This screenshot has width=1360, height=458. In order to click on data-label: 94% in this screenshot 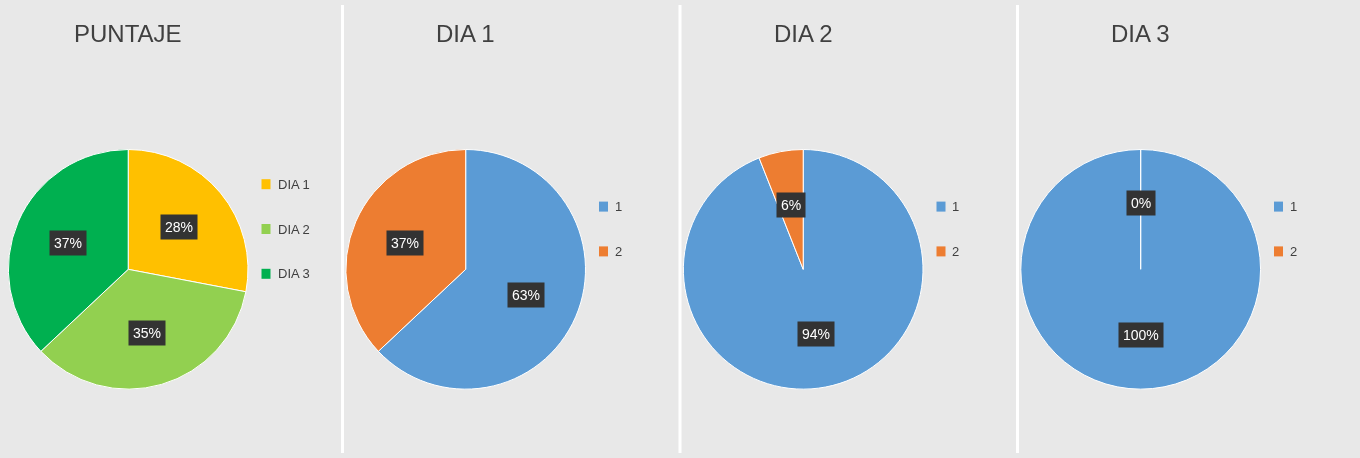, I will do `click(816, 334)`.